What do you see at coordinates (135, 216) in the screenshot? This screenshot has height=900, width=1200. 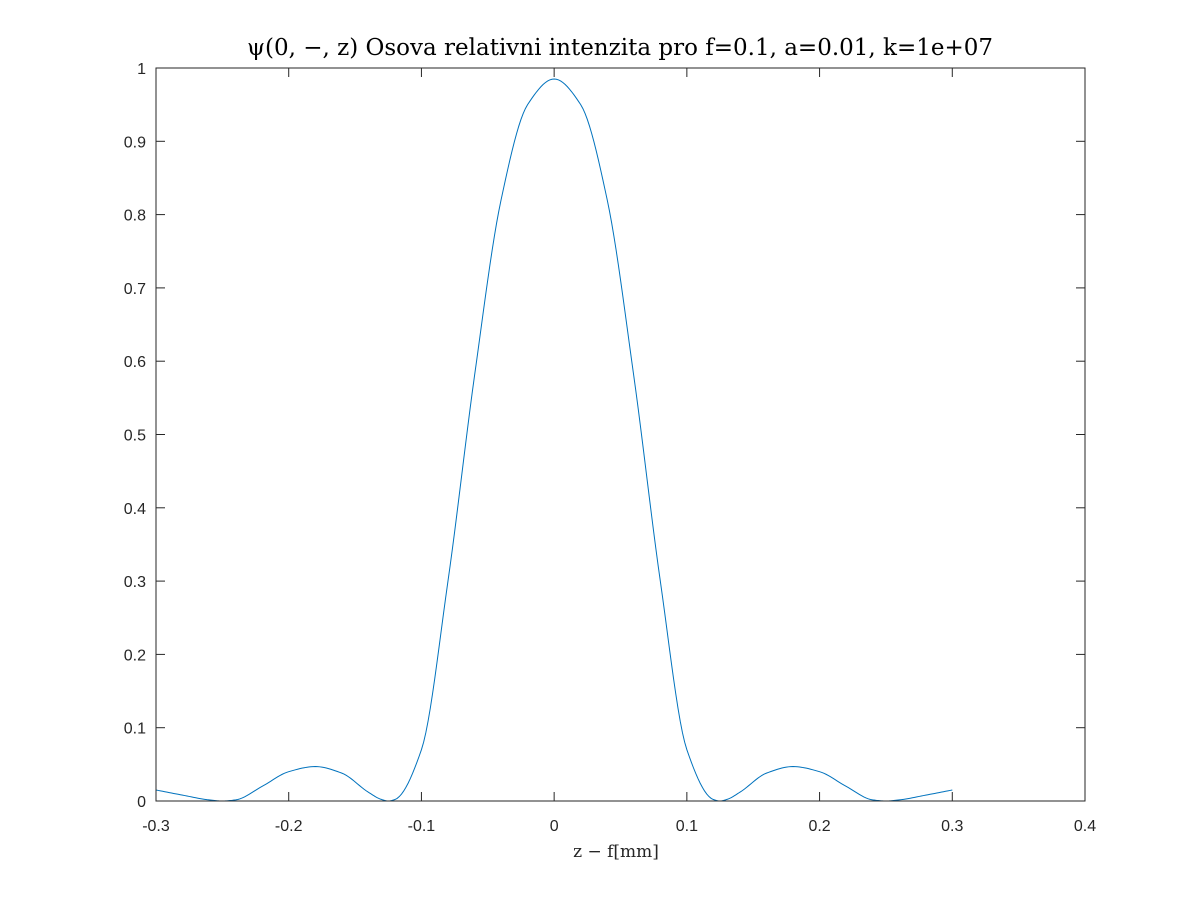 I see `y-tick-label: 0.8` at bounding box center [135, 216].